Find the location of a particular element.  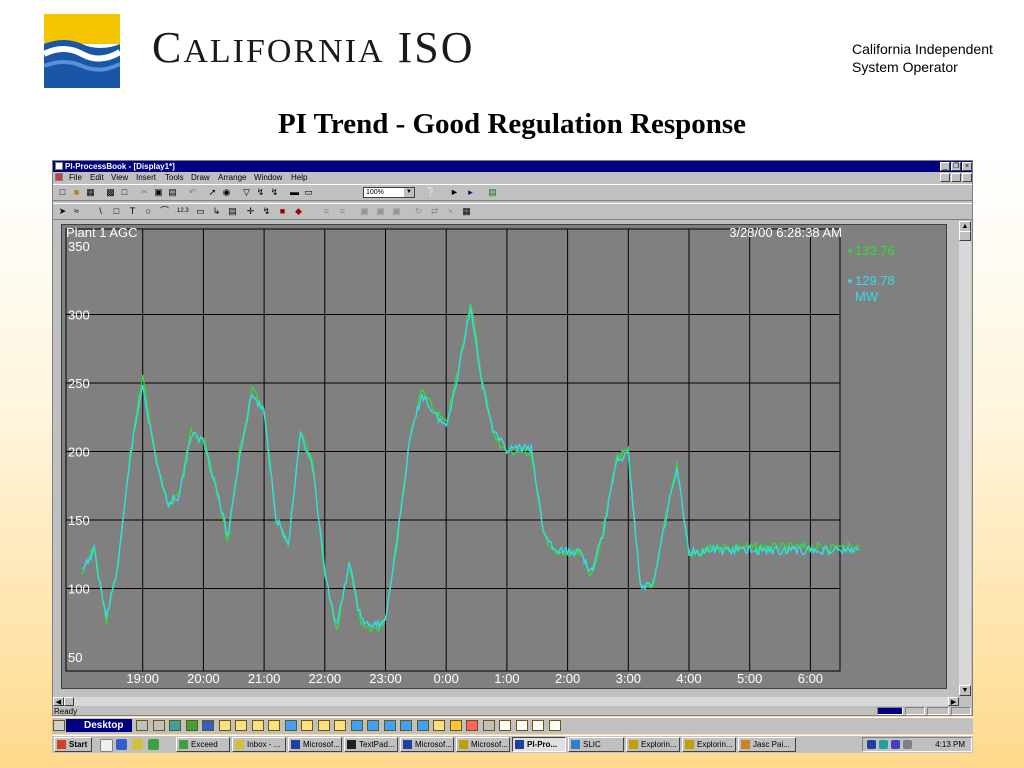

channels-icon is located at coordinates (153, 744).